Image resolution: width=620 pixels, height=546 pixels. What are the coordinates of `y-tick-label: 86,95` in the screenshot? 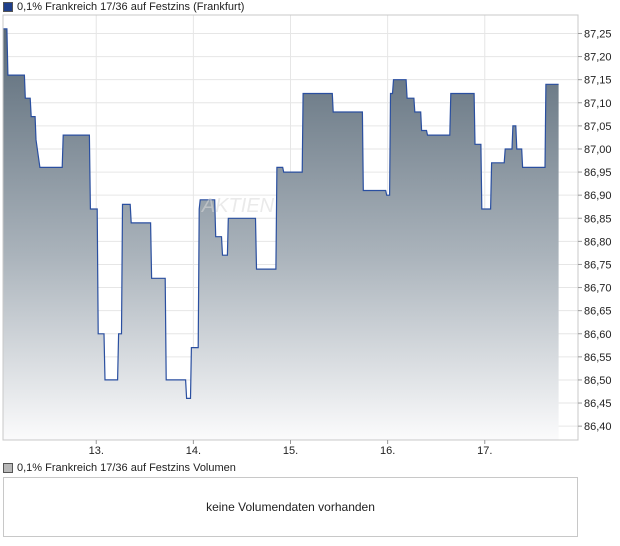 It's located at (598, 173).